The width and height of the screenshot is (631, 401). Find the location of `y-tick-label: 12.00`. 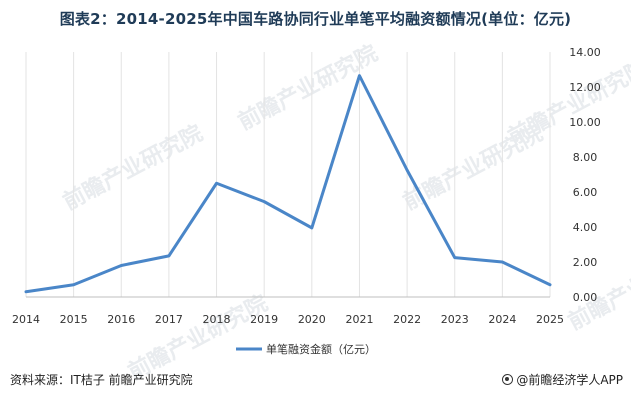

y-tick-label: 12.00 is located at coordinates (585, 87).